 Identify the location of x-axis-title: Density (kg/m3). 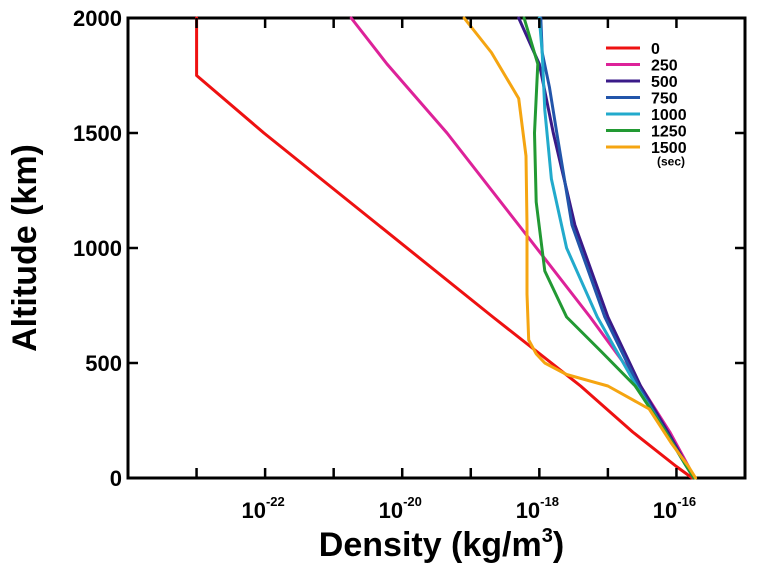
(441, 544).